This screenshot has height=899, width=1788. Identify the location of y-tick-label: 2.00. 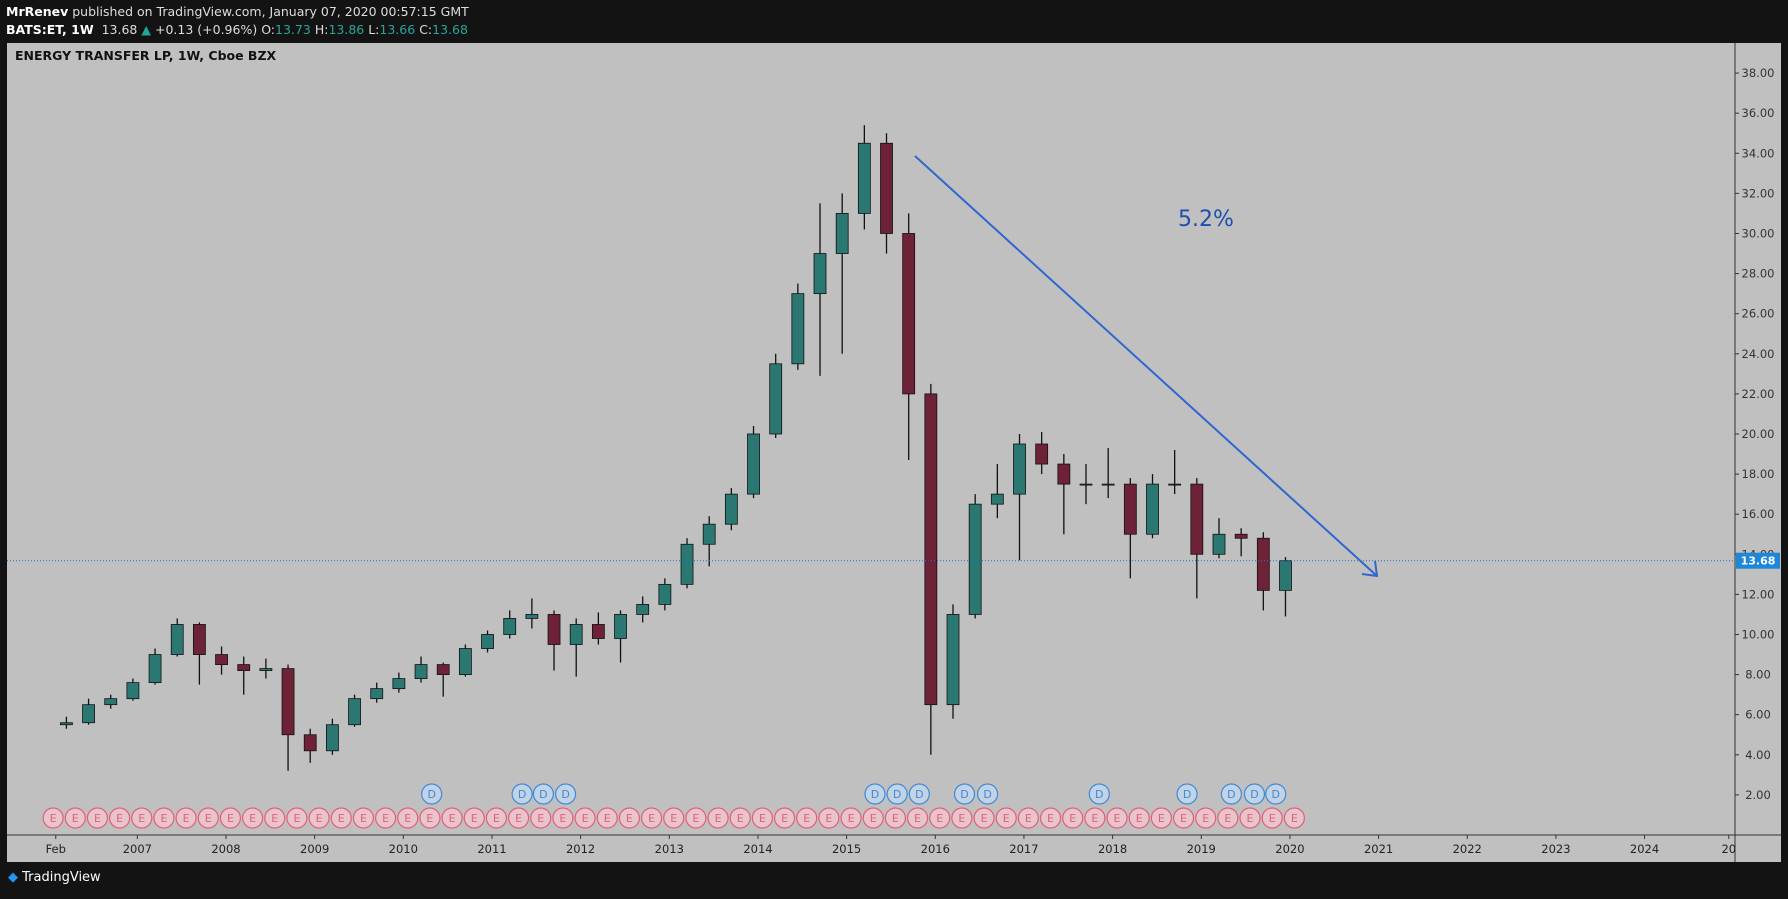
(1758, 795).